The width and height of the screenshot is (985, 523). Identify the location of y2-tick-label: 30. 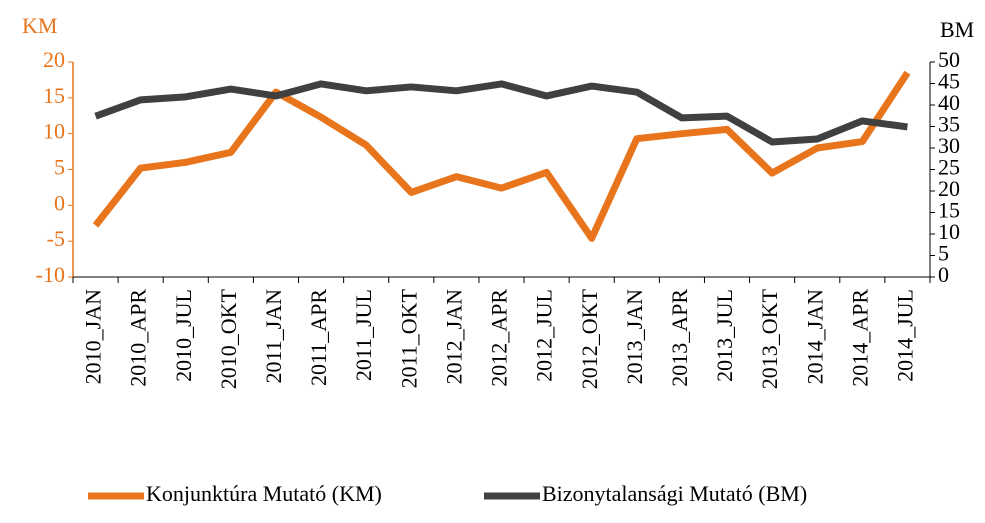
(949, 145).